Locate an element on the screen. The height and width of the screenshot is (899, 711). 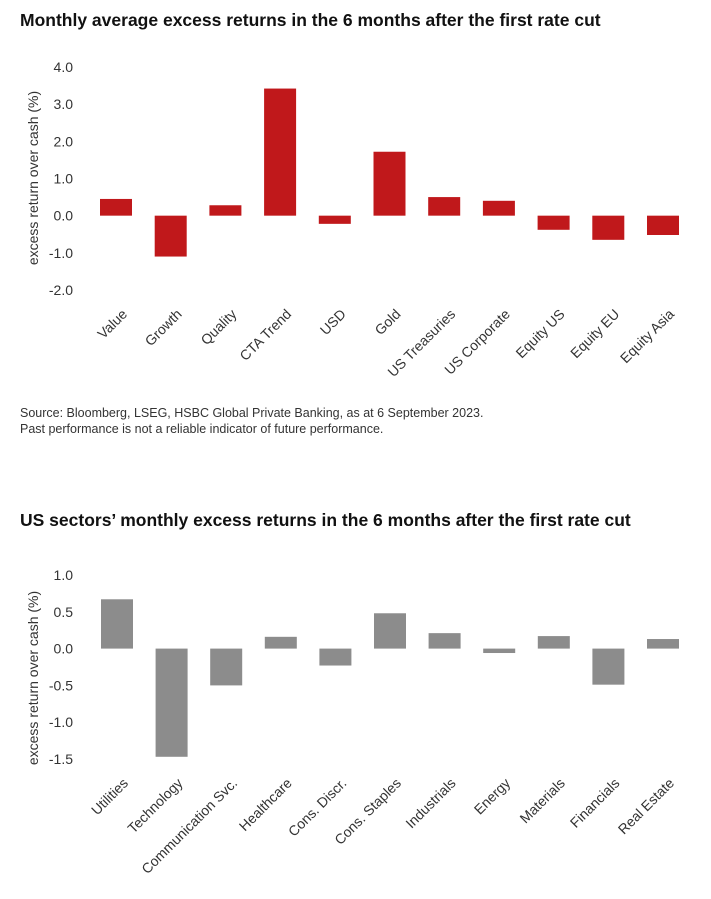
bar-equity-asia is located at coordinates (663, 225).